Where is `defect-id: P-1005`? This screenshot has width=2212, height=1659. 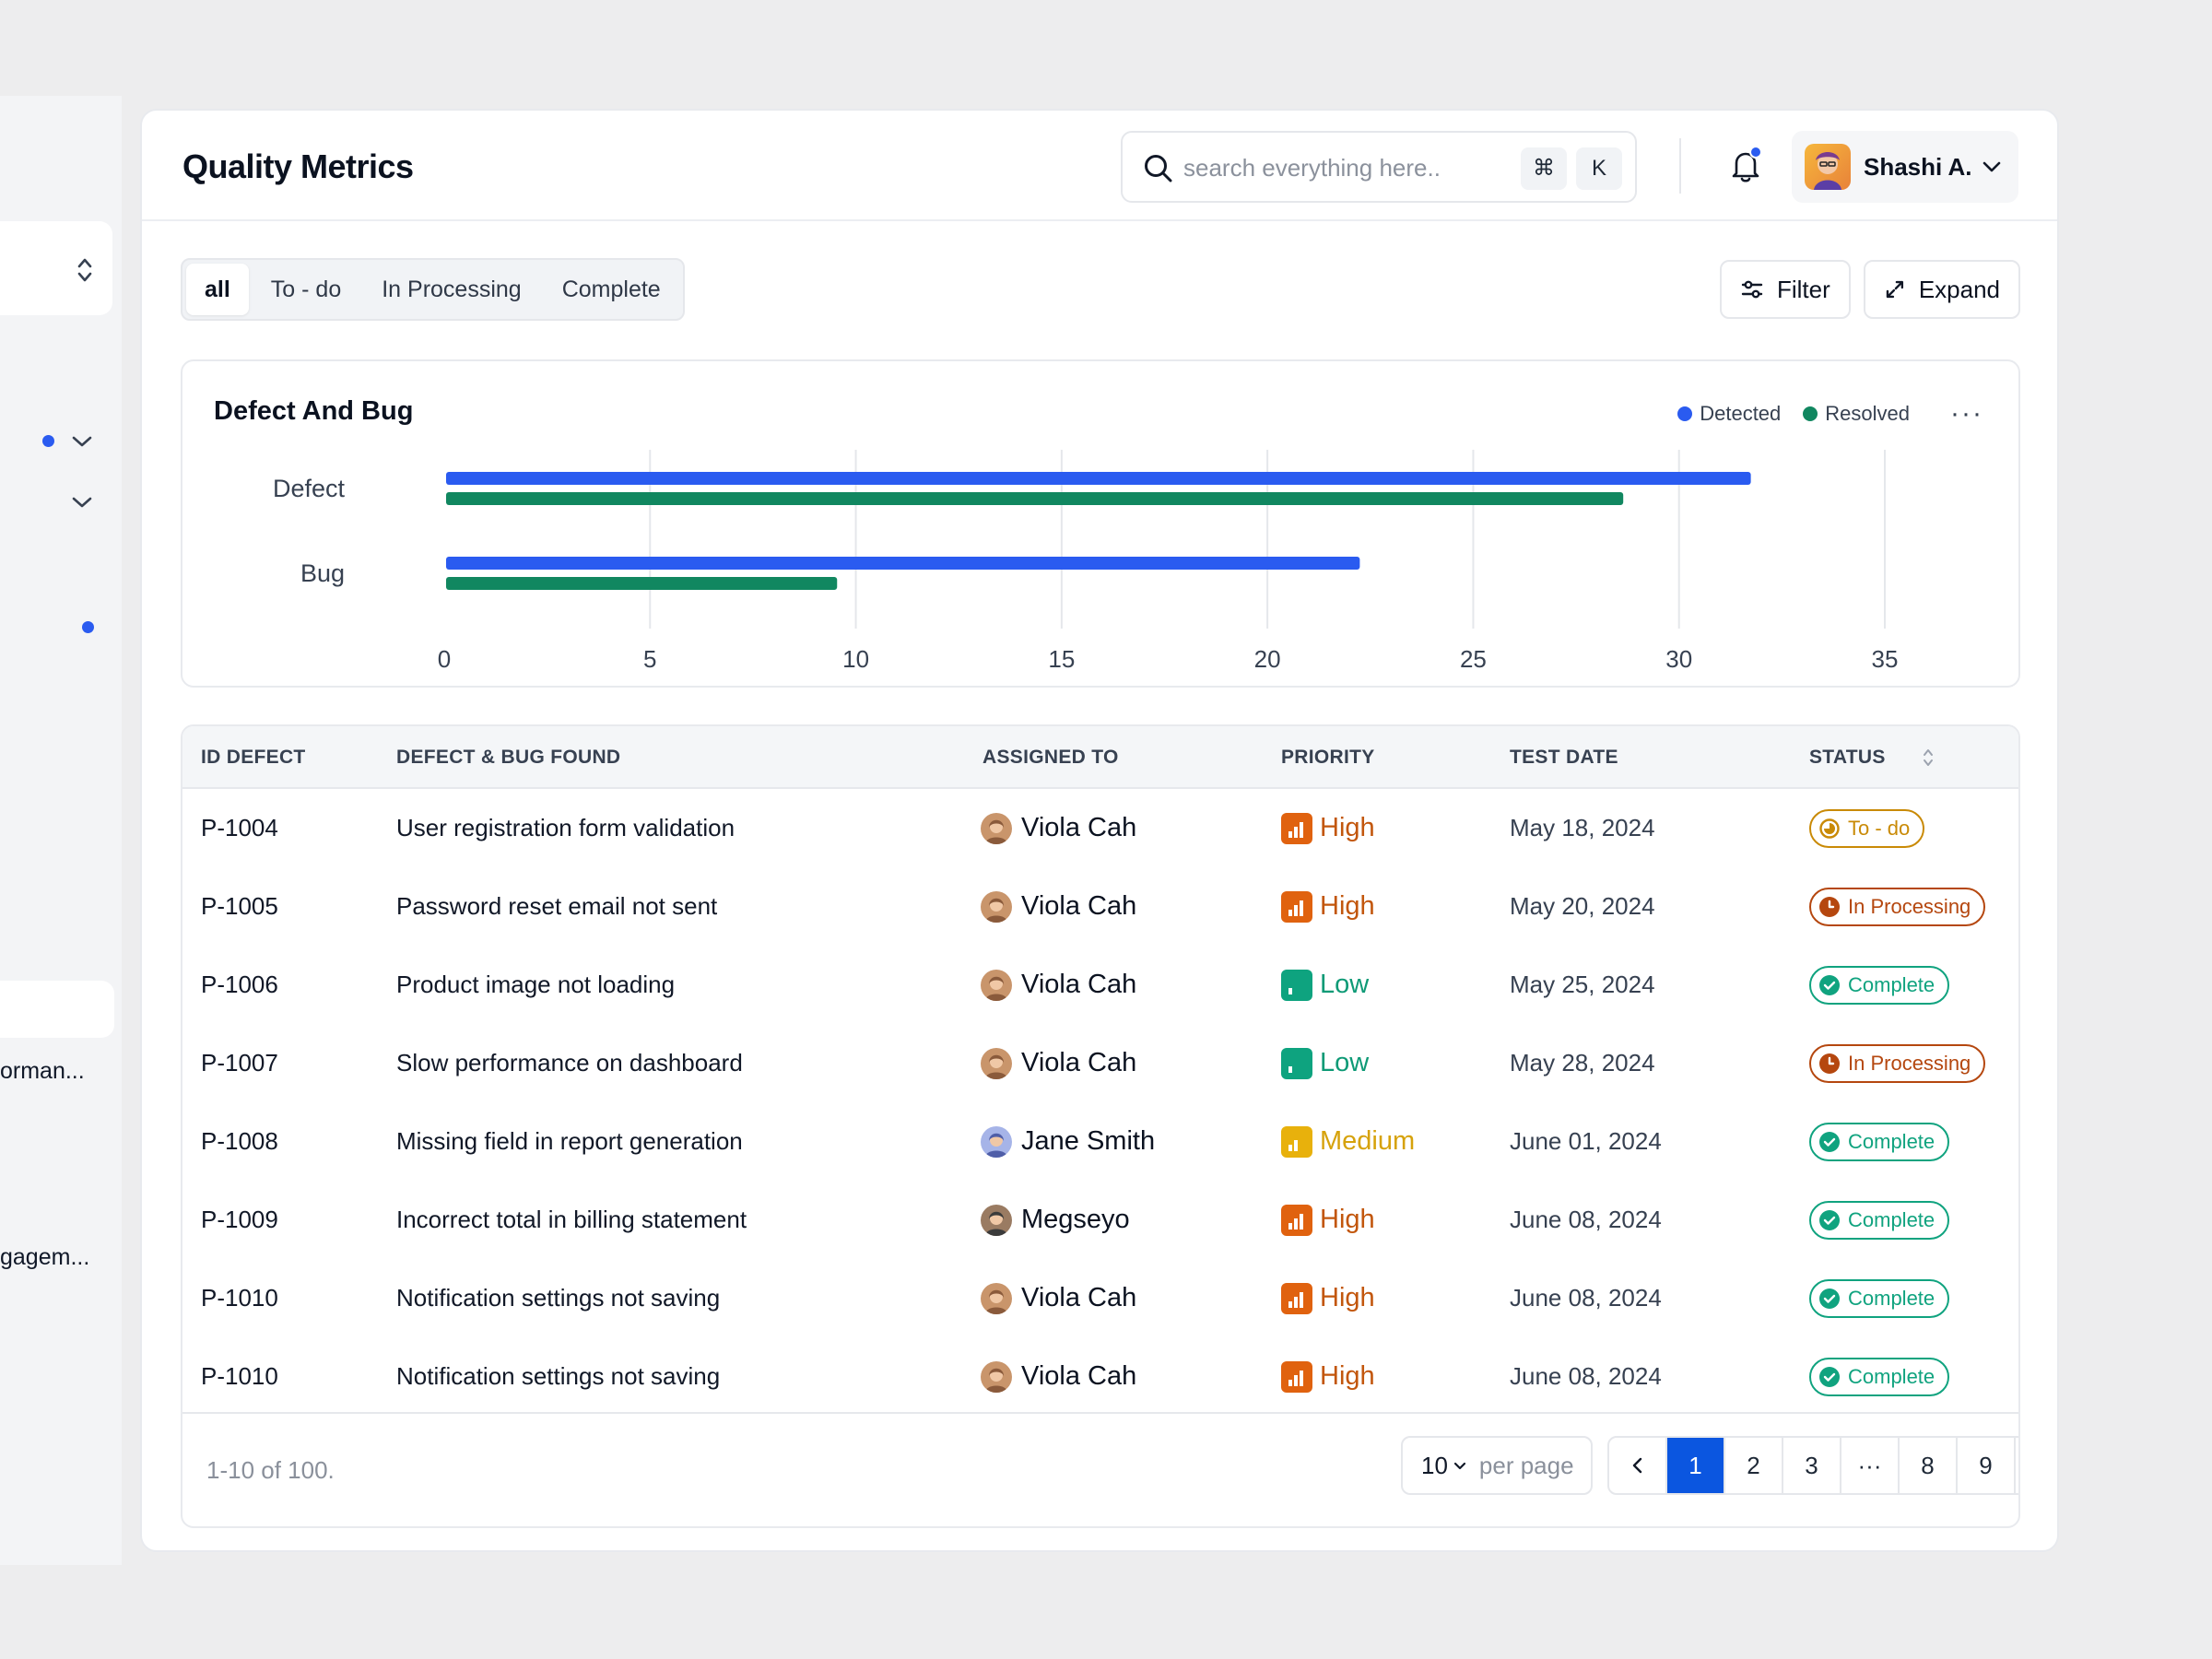
defect-id: P-1005 is located at coordinates (239, 906).